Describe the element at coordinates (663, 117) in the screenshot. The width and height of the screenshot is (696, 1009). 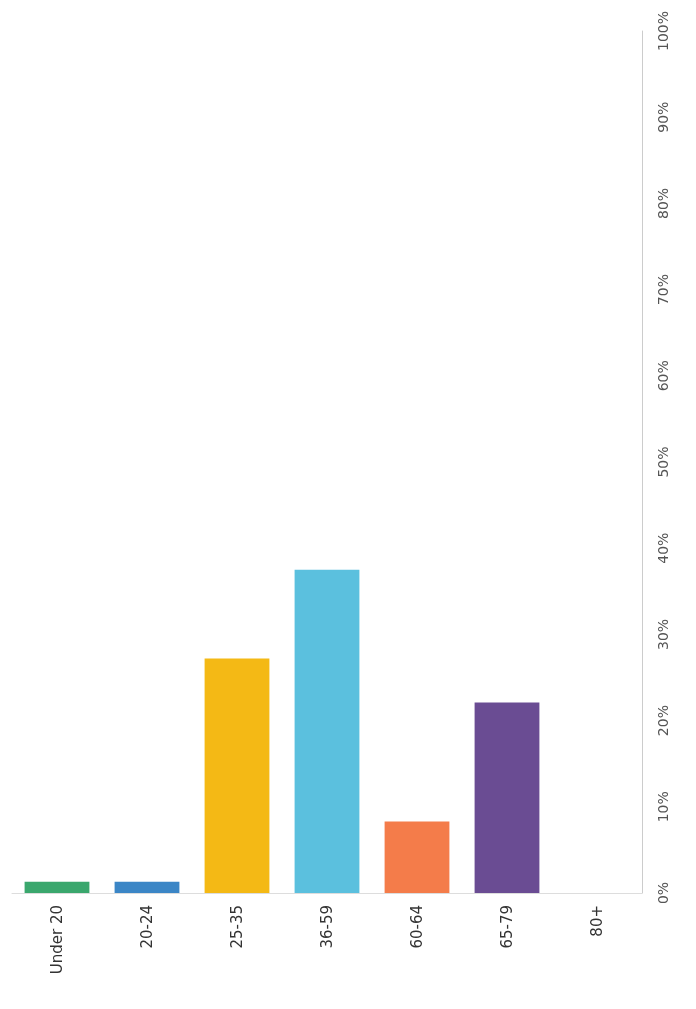
I see `y-tick-label: 90%` at that location.